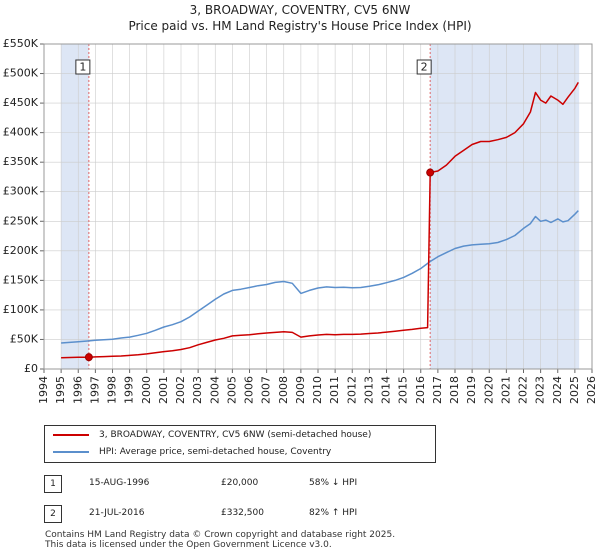 The image size is (600, 560). What do you see at coordinates (368, 390) in the screenshot?
I see `x-tick-label: 2013` at bounding box center [368, 390].